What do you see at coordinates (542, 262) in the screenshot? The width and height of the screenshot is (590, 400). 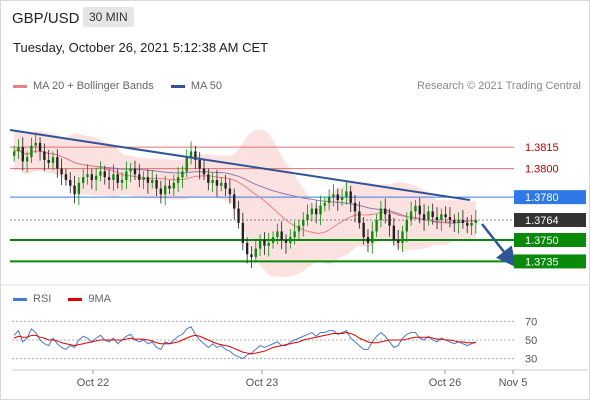 I see `level-label-1.3735: 1.3735` at bounding box center [542, 262].